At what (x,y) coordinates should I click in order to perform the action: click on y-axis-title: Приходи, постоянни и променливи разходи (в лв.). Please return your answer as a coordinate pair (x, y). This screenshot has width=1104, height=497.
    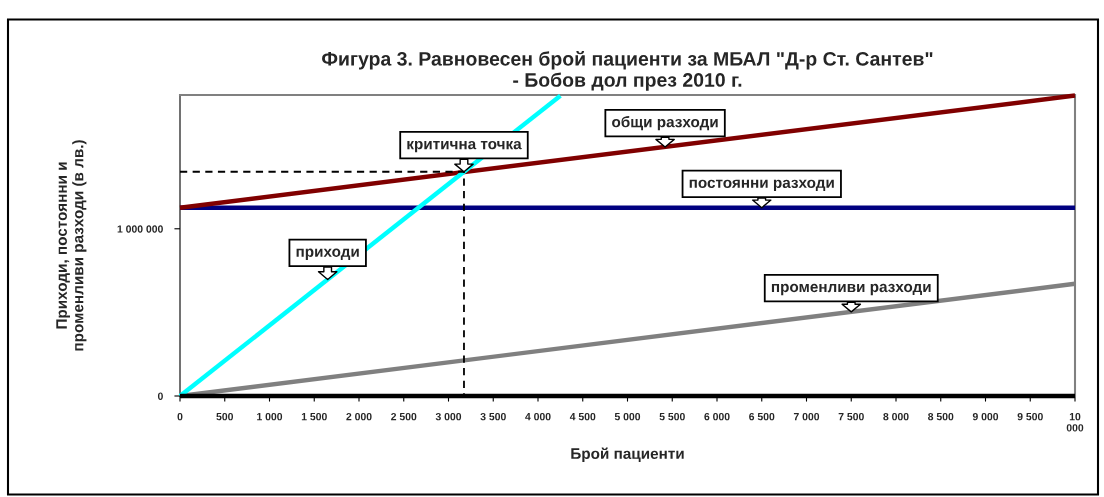
    Looking at the image, I should click on (71, 245).